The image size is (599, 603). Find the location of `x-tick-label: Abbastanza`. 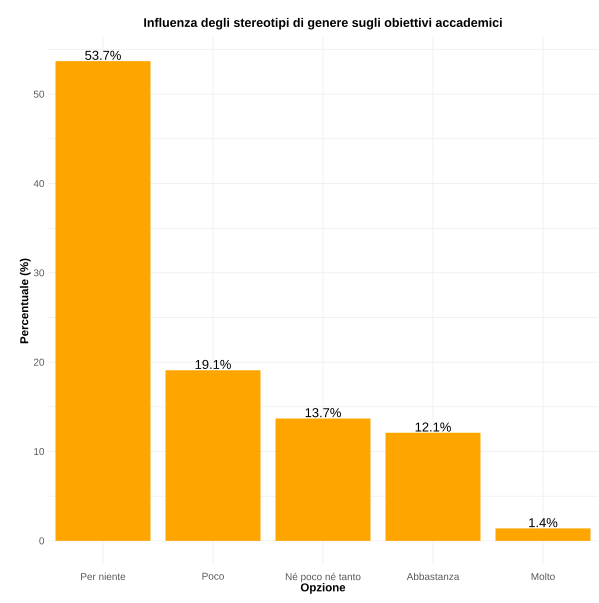

x-tick-label: Abbastanza is located at coordinates (433, 576).